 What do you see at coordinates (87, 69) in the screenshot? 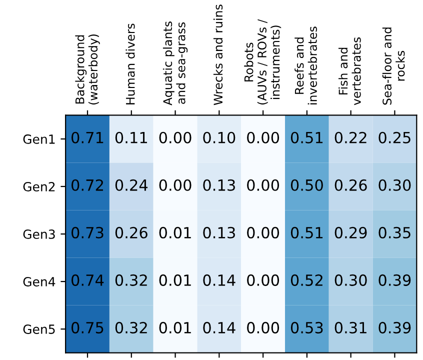
I see `x-tick-label: Background (waterbody)` at bounding box center [87, 69].